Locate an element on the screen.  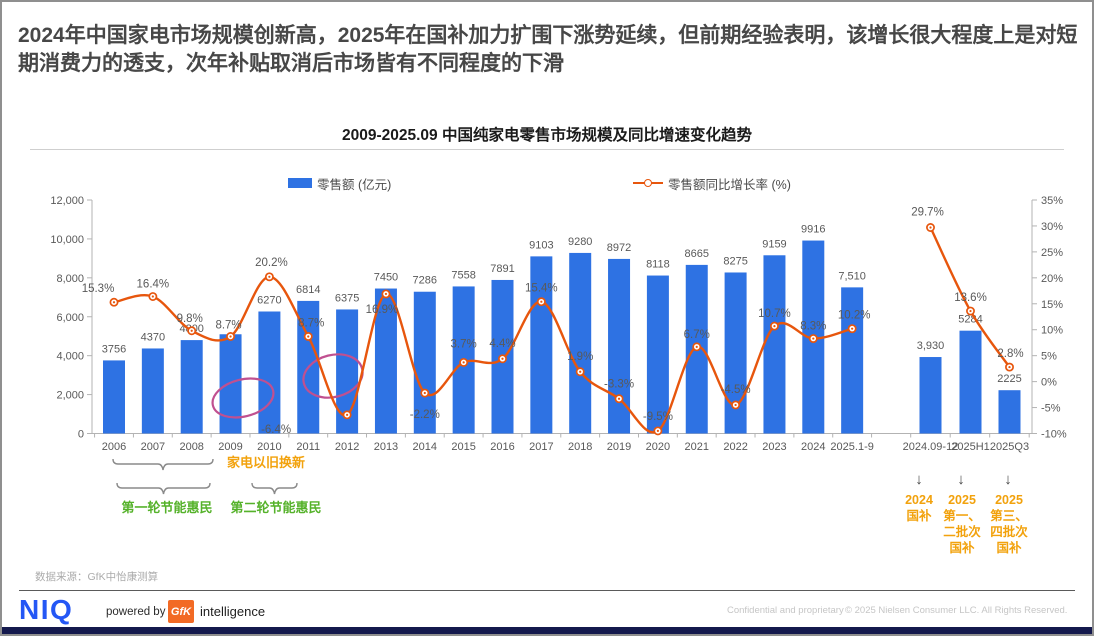
growth-label-9.8%: 9.8% is located at coordinates (190, 319).